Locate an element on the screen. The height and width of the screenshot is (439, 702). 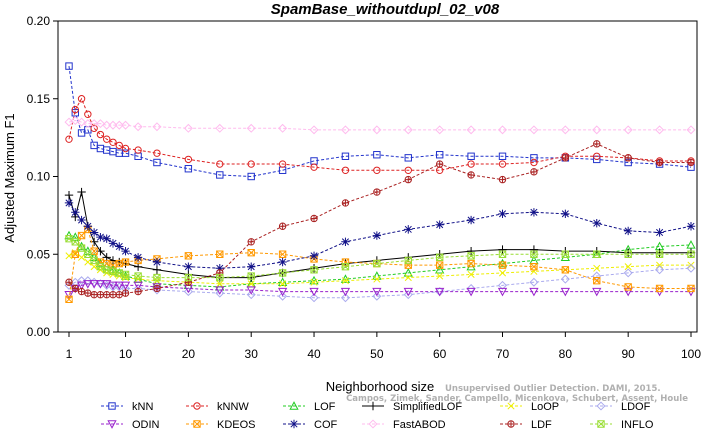
legend-item-loop: LoOP is located at coordinates (529, 407).